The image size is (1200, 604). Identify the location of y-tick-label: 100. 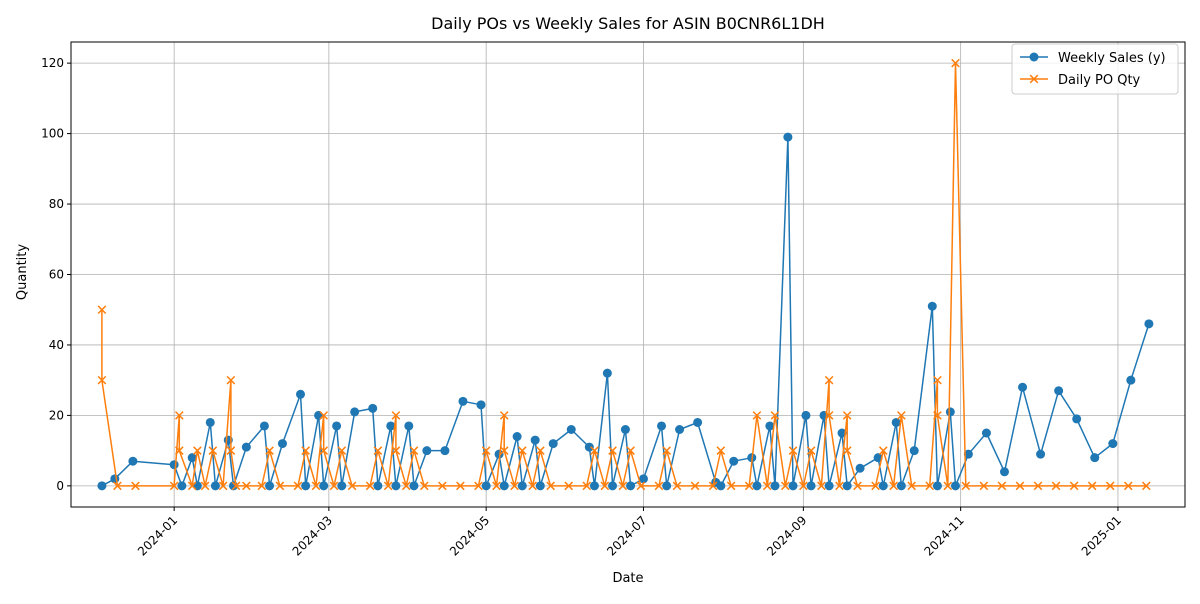
(52, 134).